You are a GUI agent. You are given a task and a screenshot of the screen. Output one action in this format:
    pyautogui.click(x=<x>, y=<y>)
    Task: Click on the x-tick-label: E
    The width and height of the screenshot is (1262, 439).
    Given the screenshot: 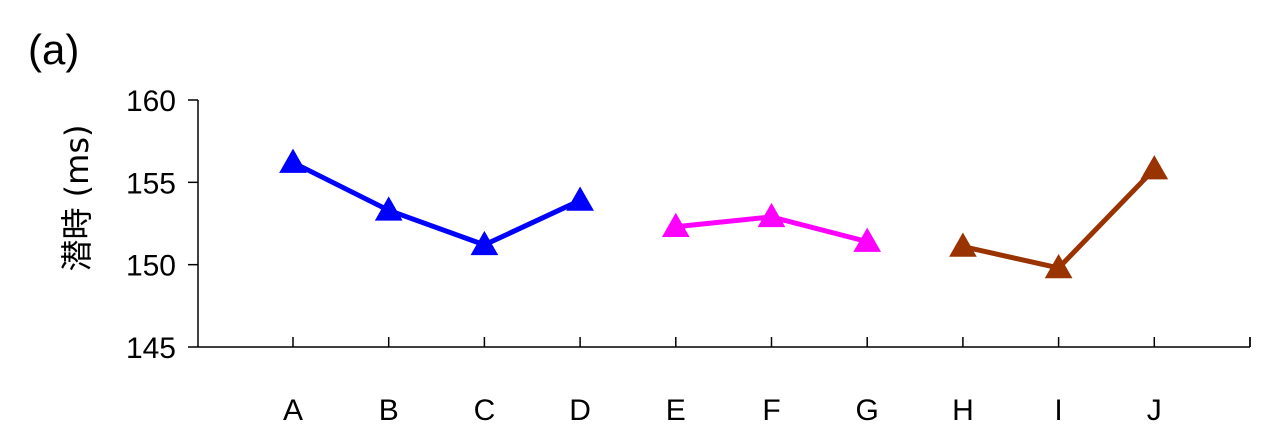 What is the action you would take?
    pyautogui.click(x=676, y=410)
    